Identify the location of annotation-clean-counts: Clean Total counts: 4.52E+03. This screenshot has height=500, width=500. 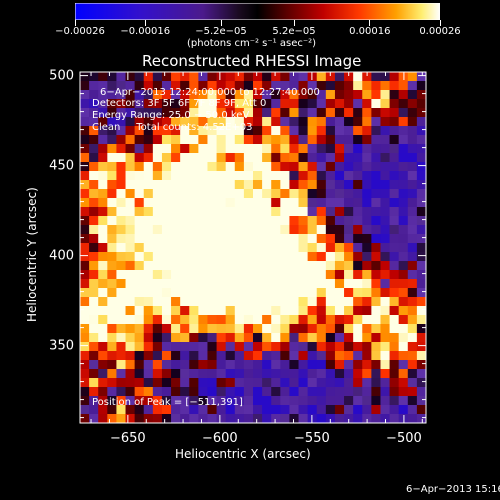
(172, 127).